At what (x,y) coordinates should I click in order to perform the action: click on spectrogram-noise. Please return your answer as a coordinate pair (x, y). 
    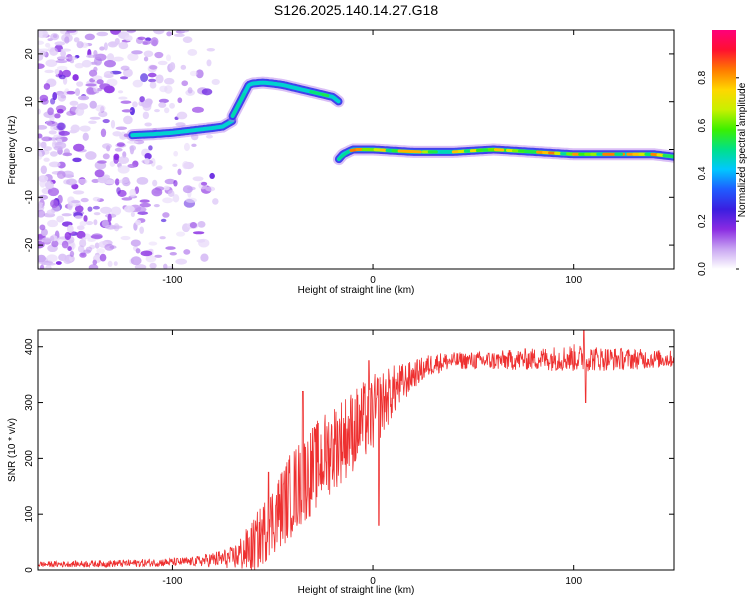
    Looking at the image, I should click on (129, 149).